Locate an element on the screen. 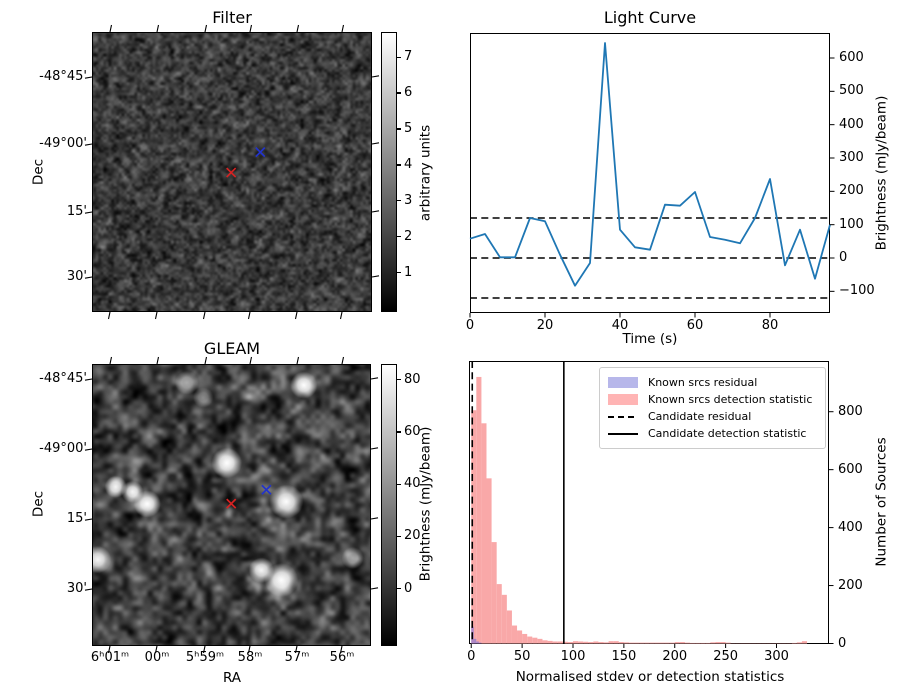 The width and height of the screenshot is (907, 699). gleam-ra-tick-label: 00ᵐ is located at coordinates (157, 657).